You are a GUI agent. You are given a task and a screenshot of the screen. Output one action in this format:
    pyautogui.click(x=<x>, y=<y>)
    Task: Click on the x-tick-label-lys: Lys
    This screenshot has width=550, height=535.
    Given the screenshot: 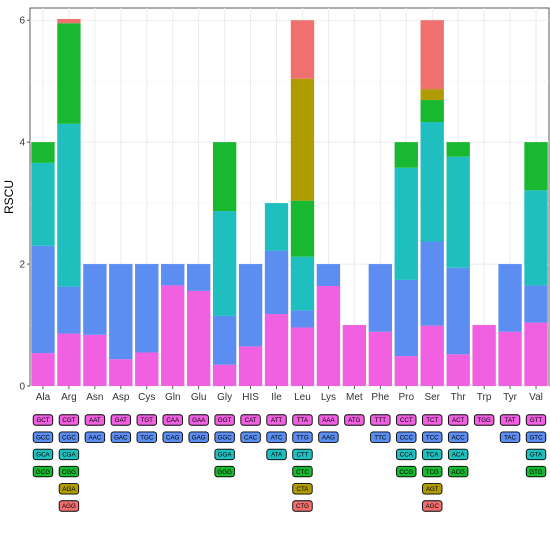 What is the action you would take?
    pyautogui.click(x=328, y=397)
    